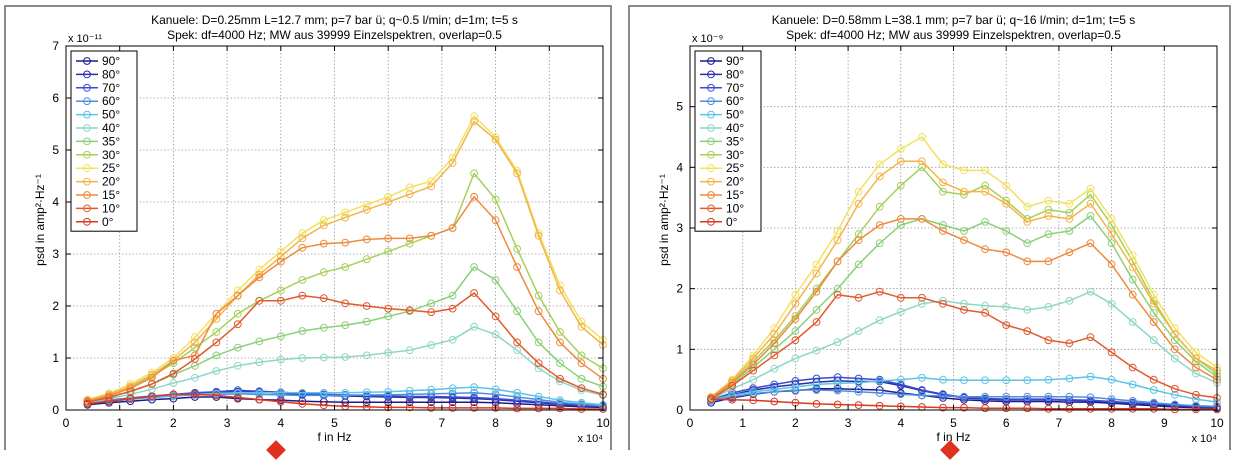  I want to click on x-tick-label: 4, so click(900, 423).